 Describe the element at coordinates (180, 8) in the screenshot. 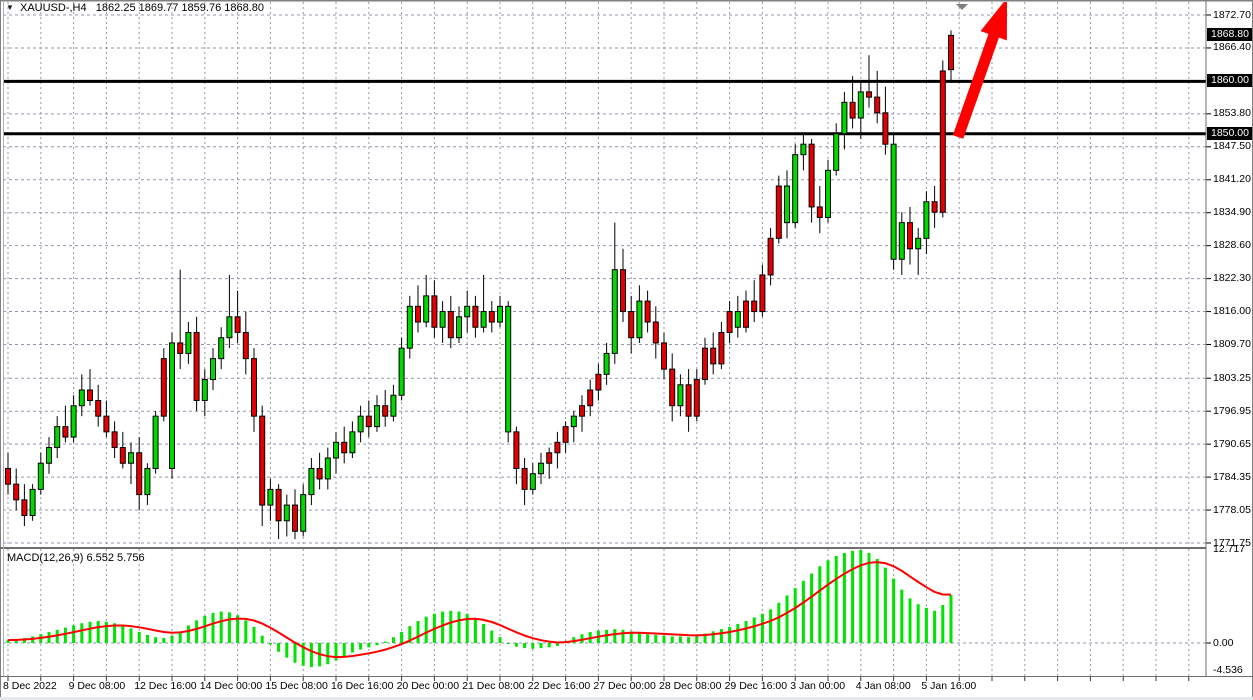

I see `ohlc-readout: 1862.25 1869.77 1859.76 1868.80` at that location.